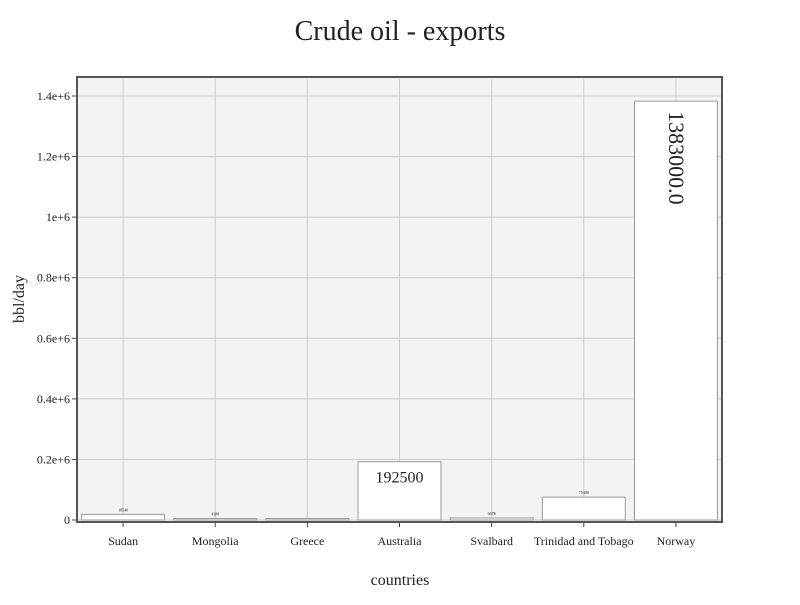 Image resolution: width=800 pixels, height=605 pixels. What do you see at coordinates (58, 217) in the screenshot?
I see `y-tick-label: 1e+6` at bounding box center [58, 217].